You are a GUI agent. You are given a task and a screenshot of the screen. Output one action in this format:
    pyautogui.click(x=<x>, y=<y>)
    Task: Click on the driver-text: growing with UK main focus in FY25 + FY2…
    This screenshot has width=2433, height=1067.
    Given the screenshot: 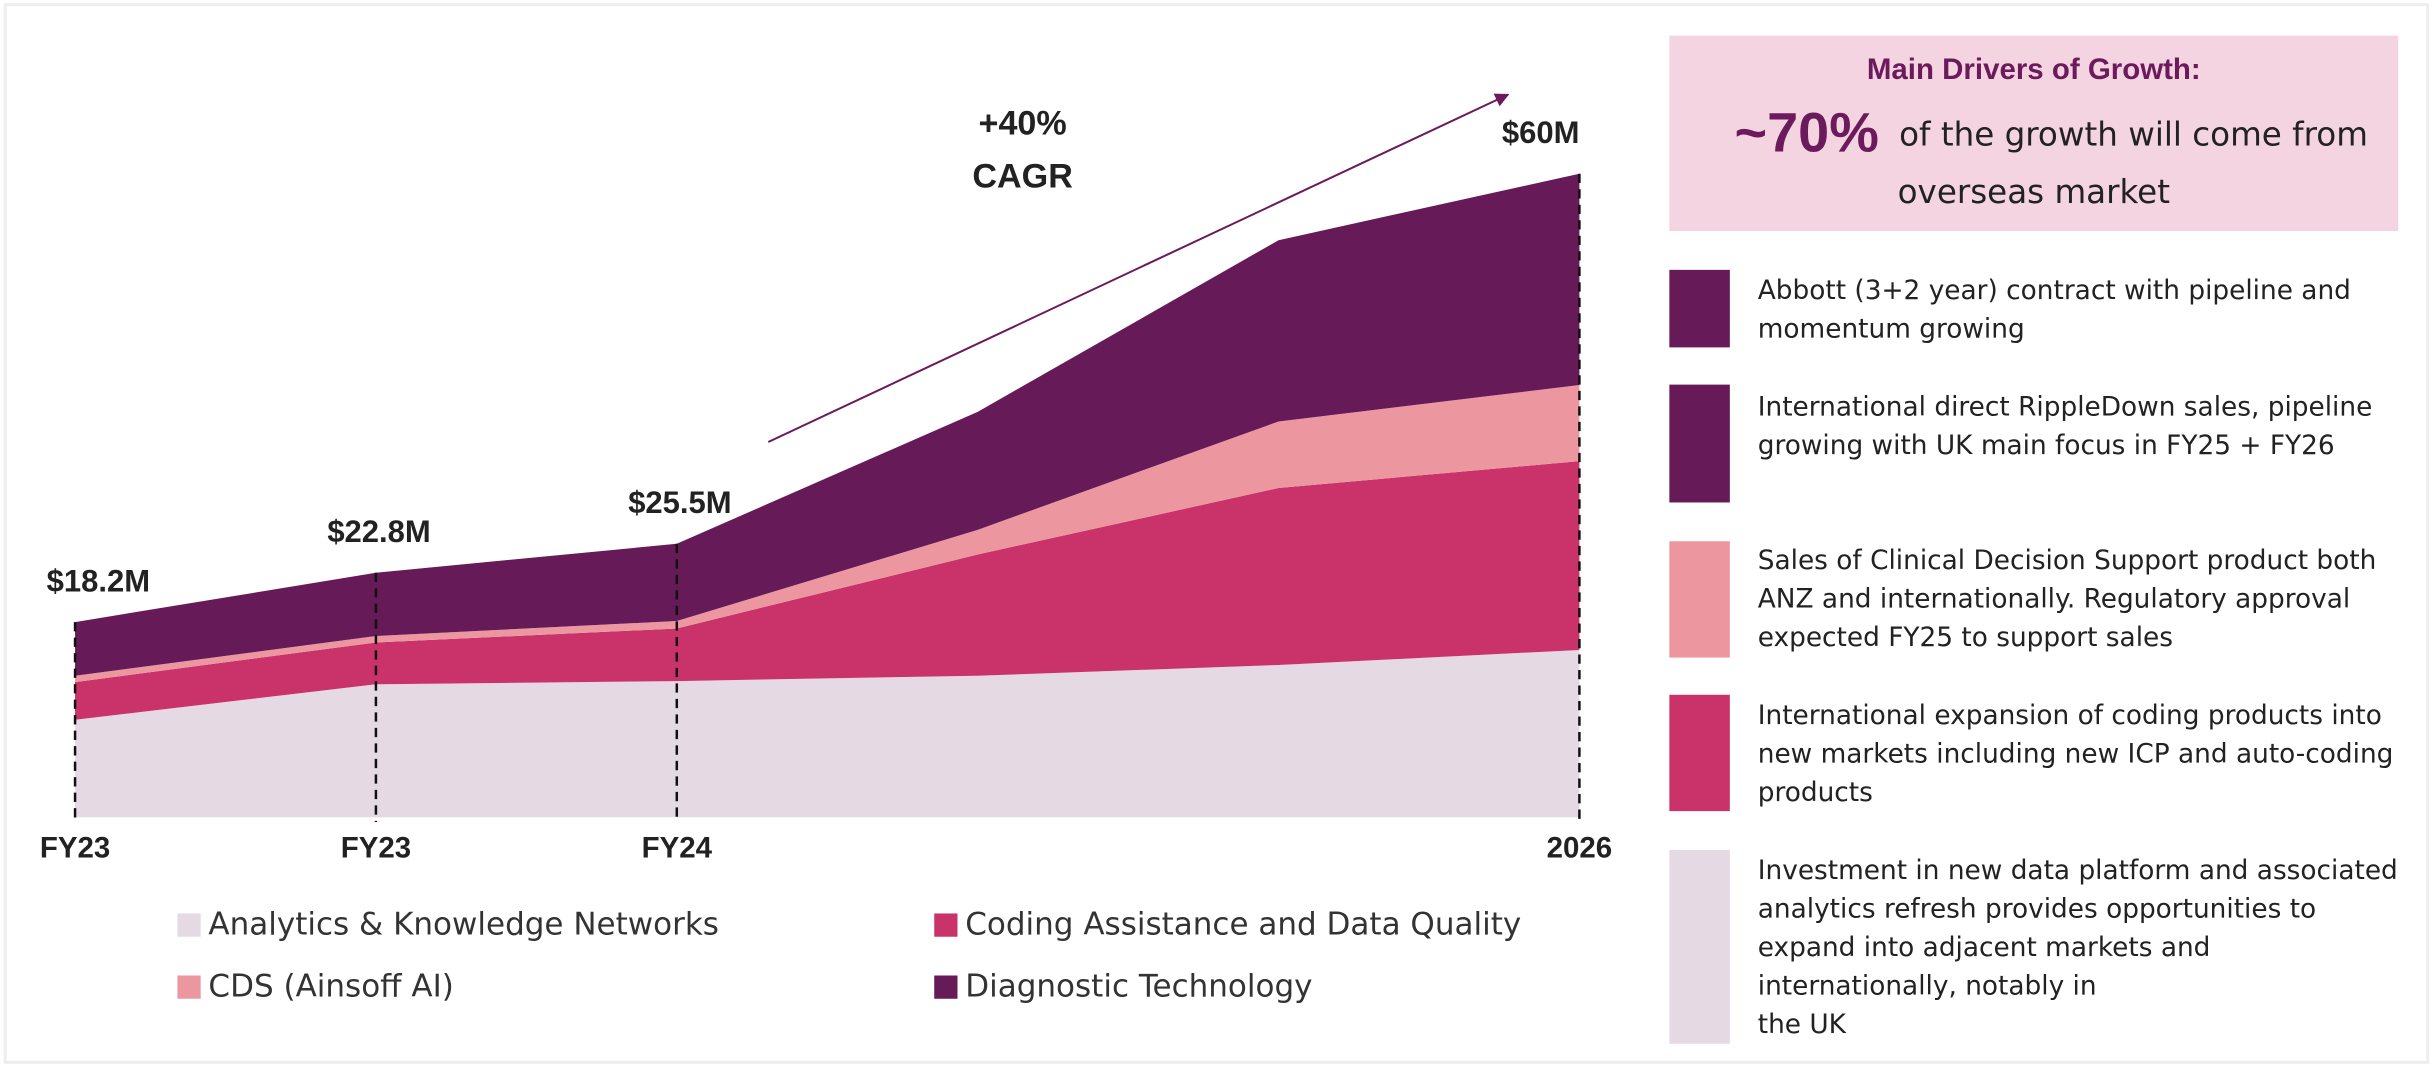 What is the action you would take?
    pyautogui.click(x=2046, y=446)
    